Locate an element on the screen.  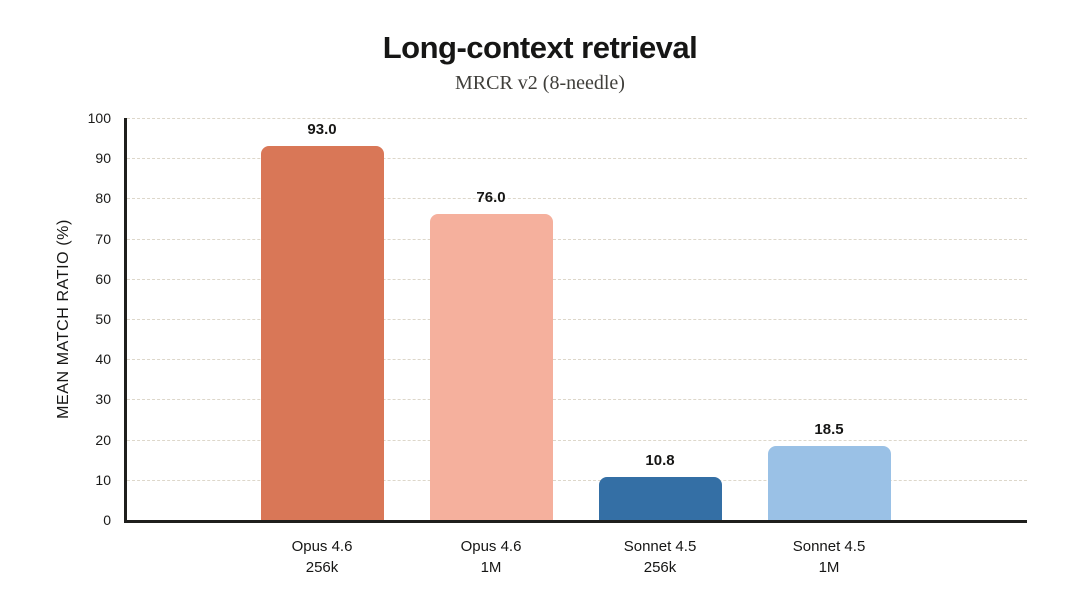
x-category-label: Sonnet 4.5 1M is located at coordinates (829, 557).